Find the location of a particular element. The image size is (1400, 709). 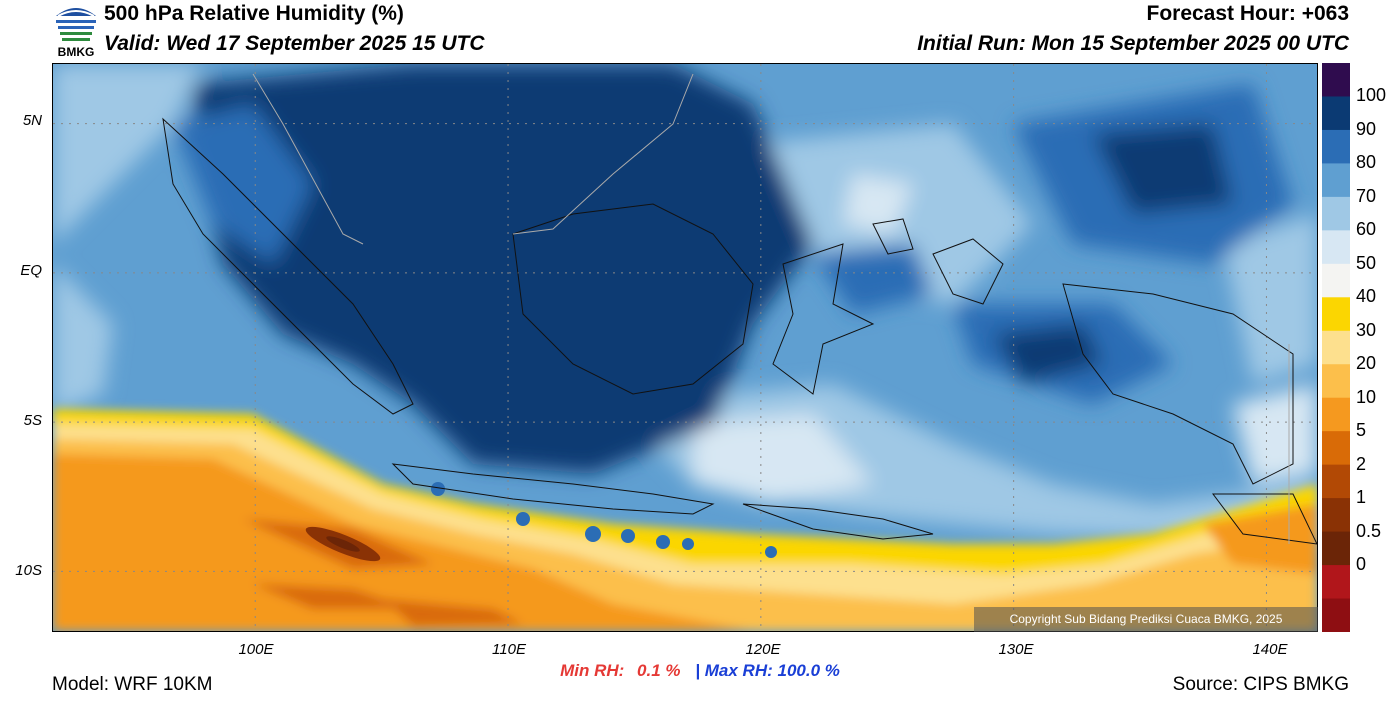

valid-time: Valid: Wed 17 September 2025 15 UTC is located at coordinates (294, 43).